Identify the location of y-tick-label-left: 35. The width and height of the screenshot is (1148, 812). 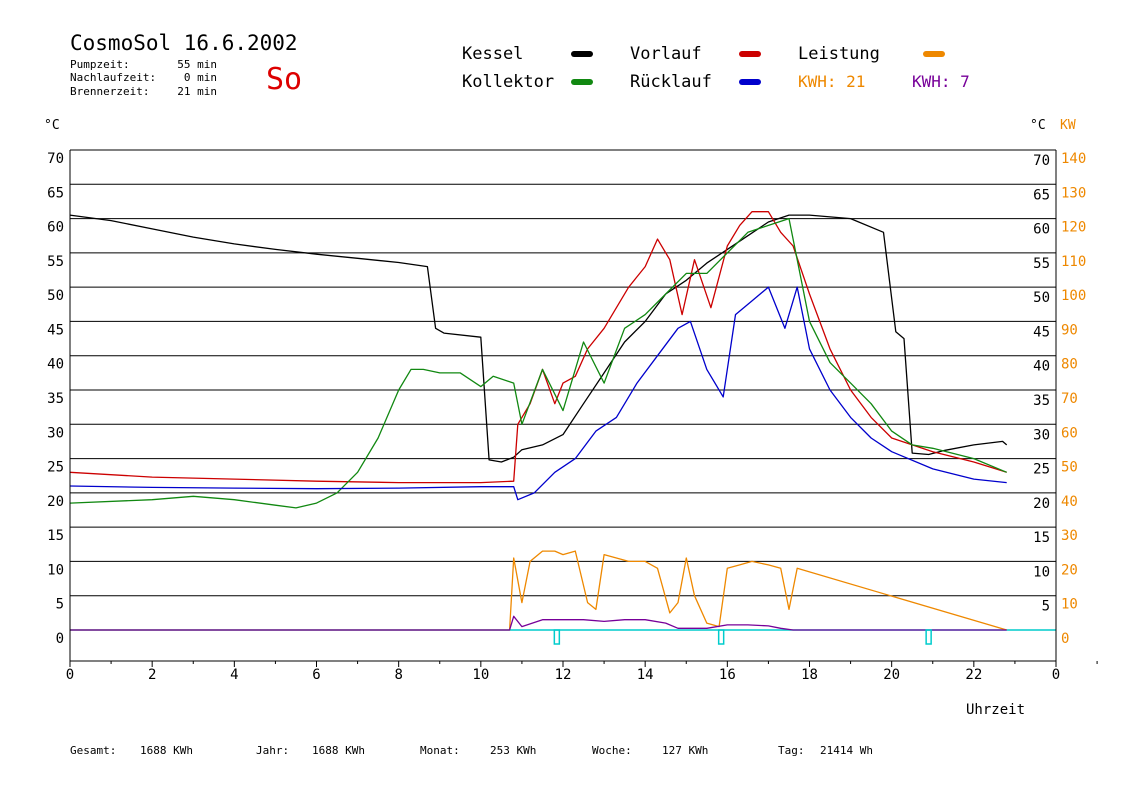
(55, 399).